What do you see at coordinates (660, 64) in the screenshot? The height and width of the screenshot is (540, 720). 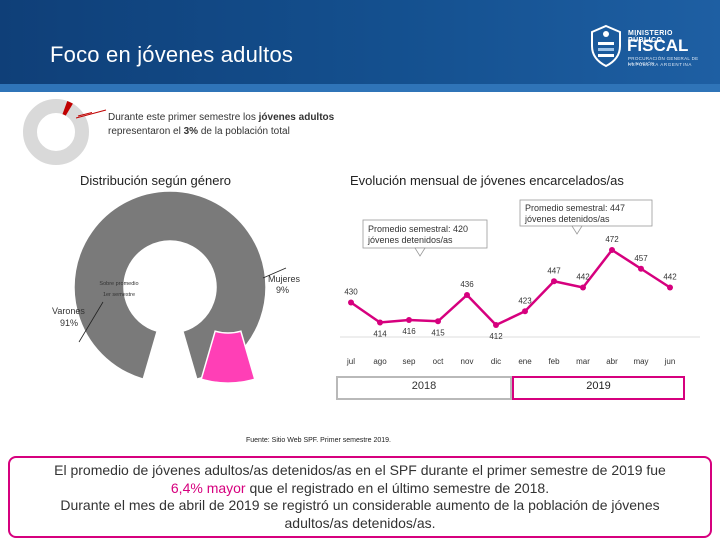 I see `logo-line-4: REPÚBLICA ARGENTINA` at bounding box center [660, 64].